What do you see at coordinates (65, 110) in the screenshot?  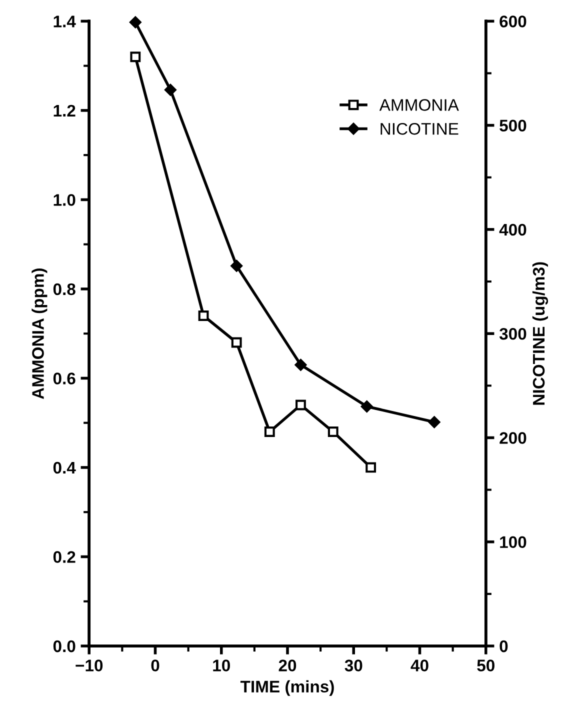 I see `y-tick-label: 1.2` at bounding box center [65, 110].